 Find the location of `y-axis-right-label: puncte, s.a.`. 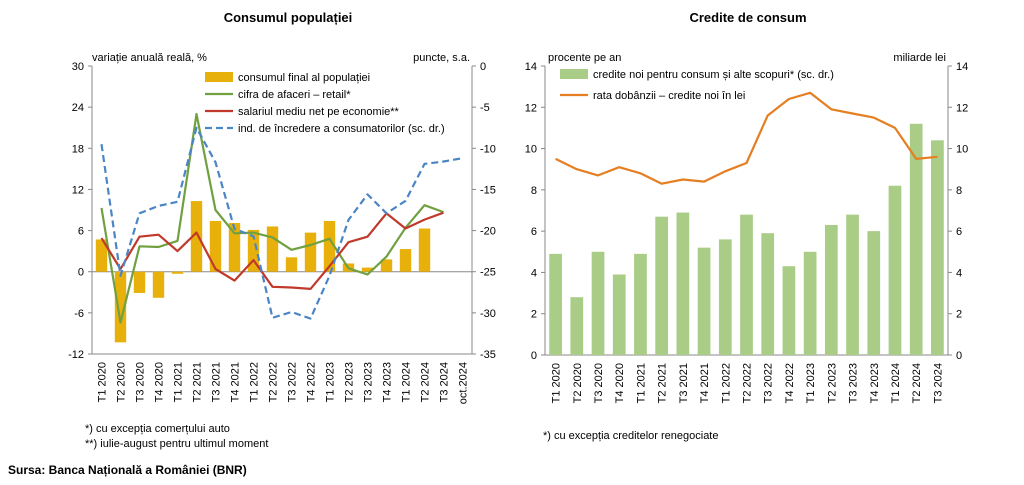

y-axis-right-label: puncte, s.a. is located at coordinates (441, 58).